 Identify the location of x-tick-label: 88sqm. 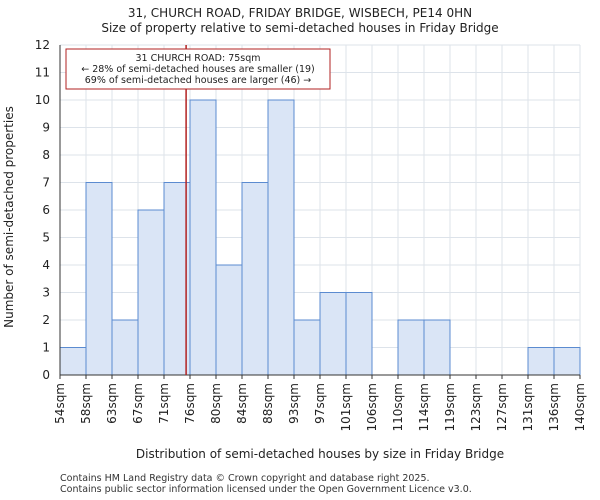
(268, 403).